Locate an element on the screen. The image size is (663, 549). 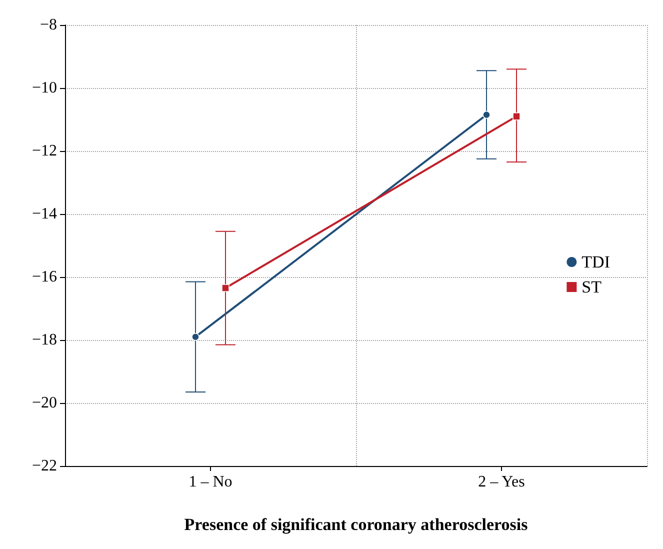
y-tick-label: −12 is located at coordinates (44, 151).